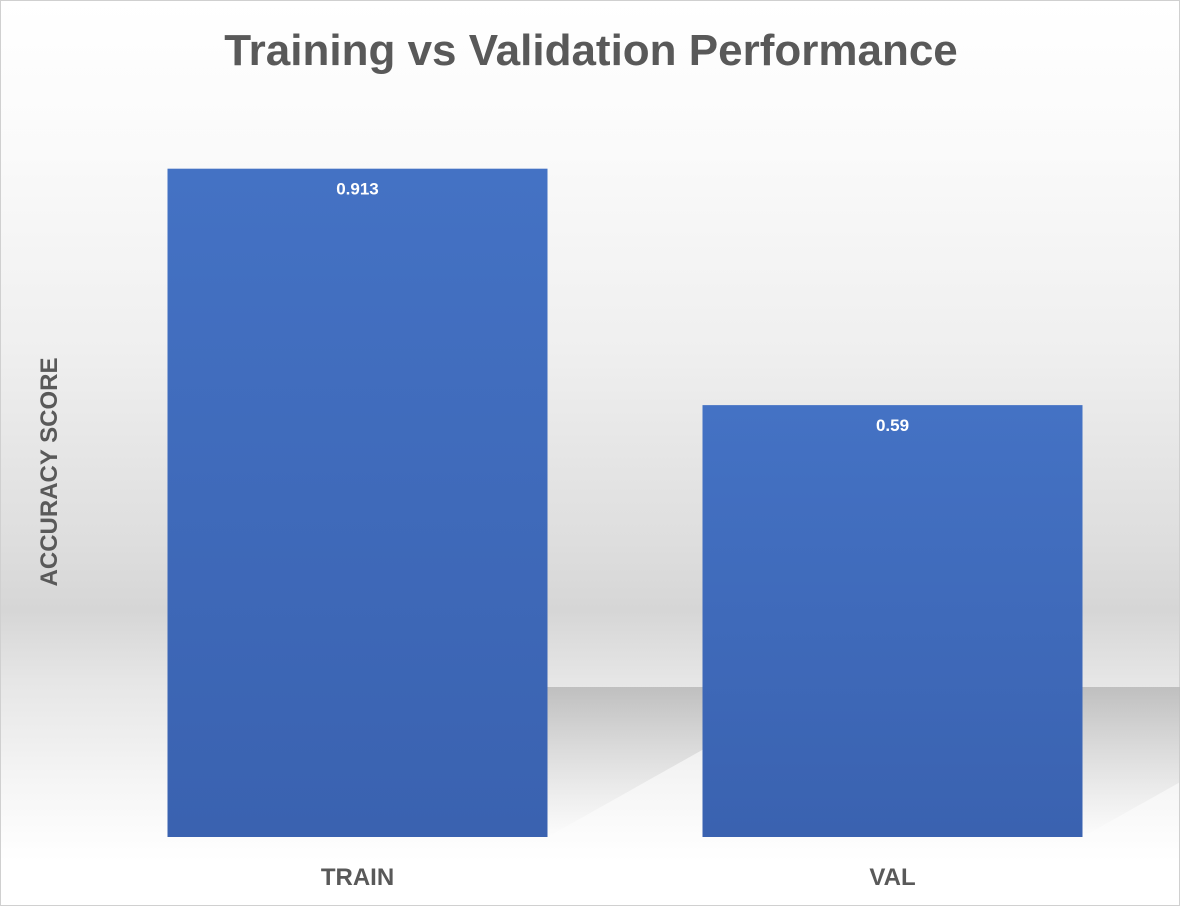 Image resolution: width=1180 pixels, height=906 pixels. What do you see at coordinates (863, 762) in the screenshot?
I see `bar-shadows` at bounding box center [863, 762].